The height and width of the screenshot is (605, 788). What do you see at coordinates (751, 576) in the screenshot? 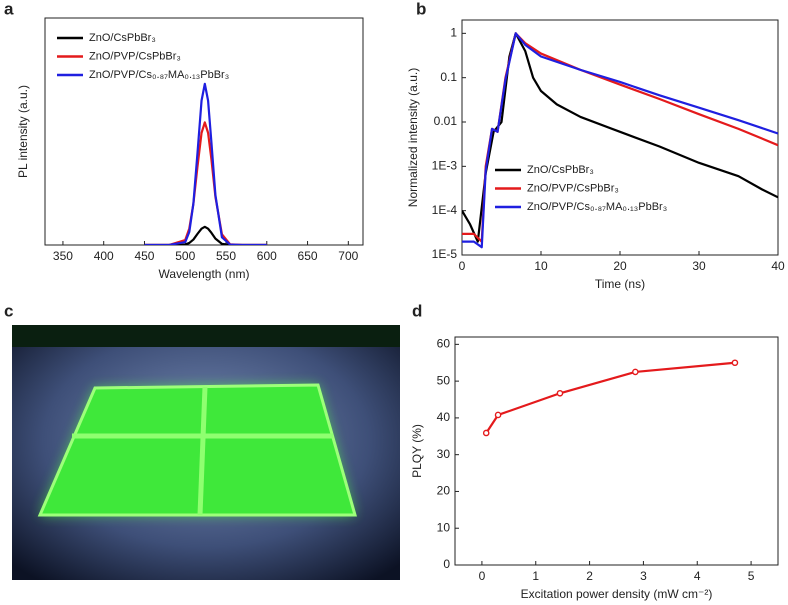
I see `x-tick-label: 5` at bounding box center [751, 576].